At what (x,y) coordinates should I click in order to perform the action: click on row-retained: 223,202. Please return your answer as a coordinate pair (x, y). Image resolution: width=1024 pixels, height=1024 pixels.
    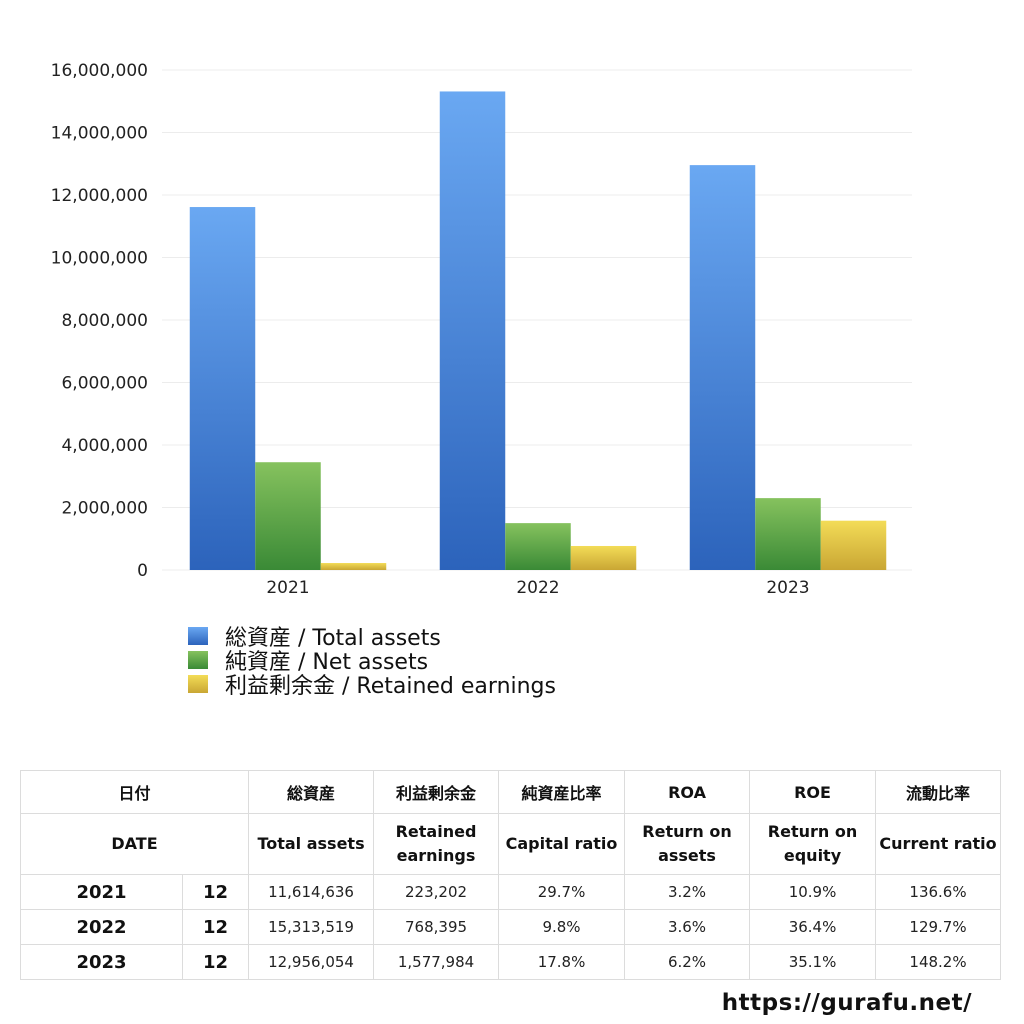
    Looking at the image, I should click on (436, 892).